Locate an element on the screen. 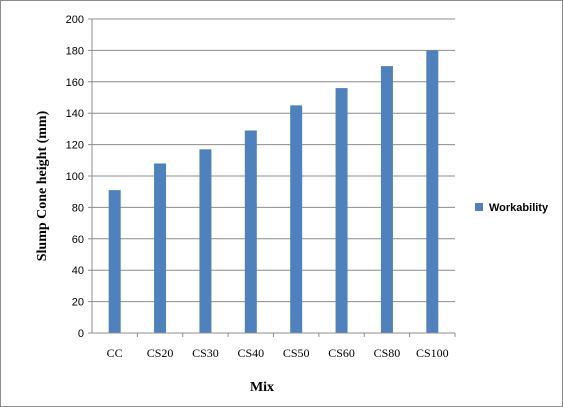  x-axis-title: Mix is located at coordinates (262, 387).